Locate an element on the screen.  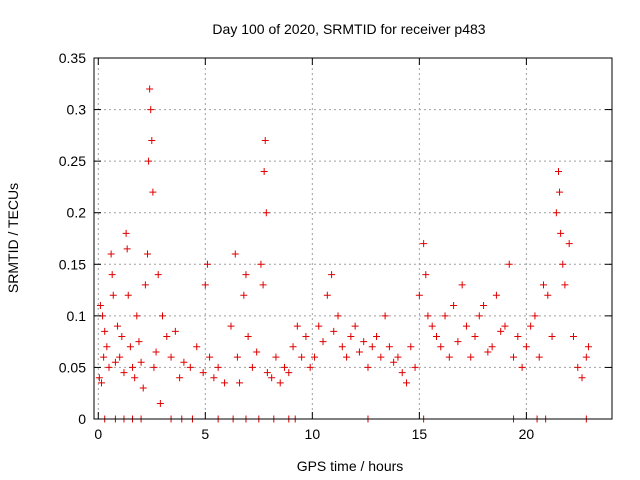
y-tick-label: 0.05 is located at coordinates (72, 367).